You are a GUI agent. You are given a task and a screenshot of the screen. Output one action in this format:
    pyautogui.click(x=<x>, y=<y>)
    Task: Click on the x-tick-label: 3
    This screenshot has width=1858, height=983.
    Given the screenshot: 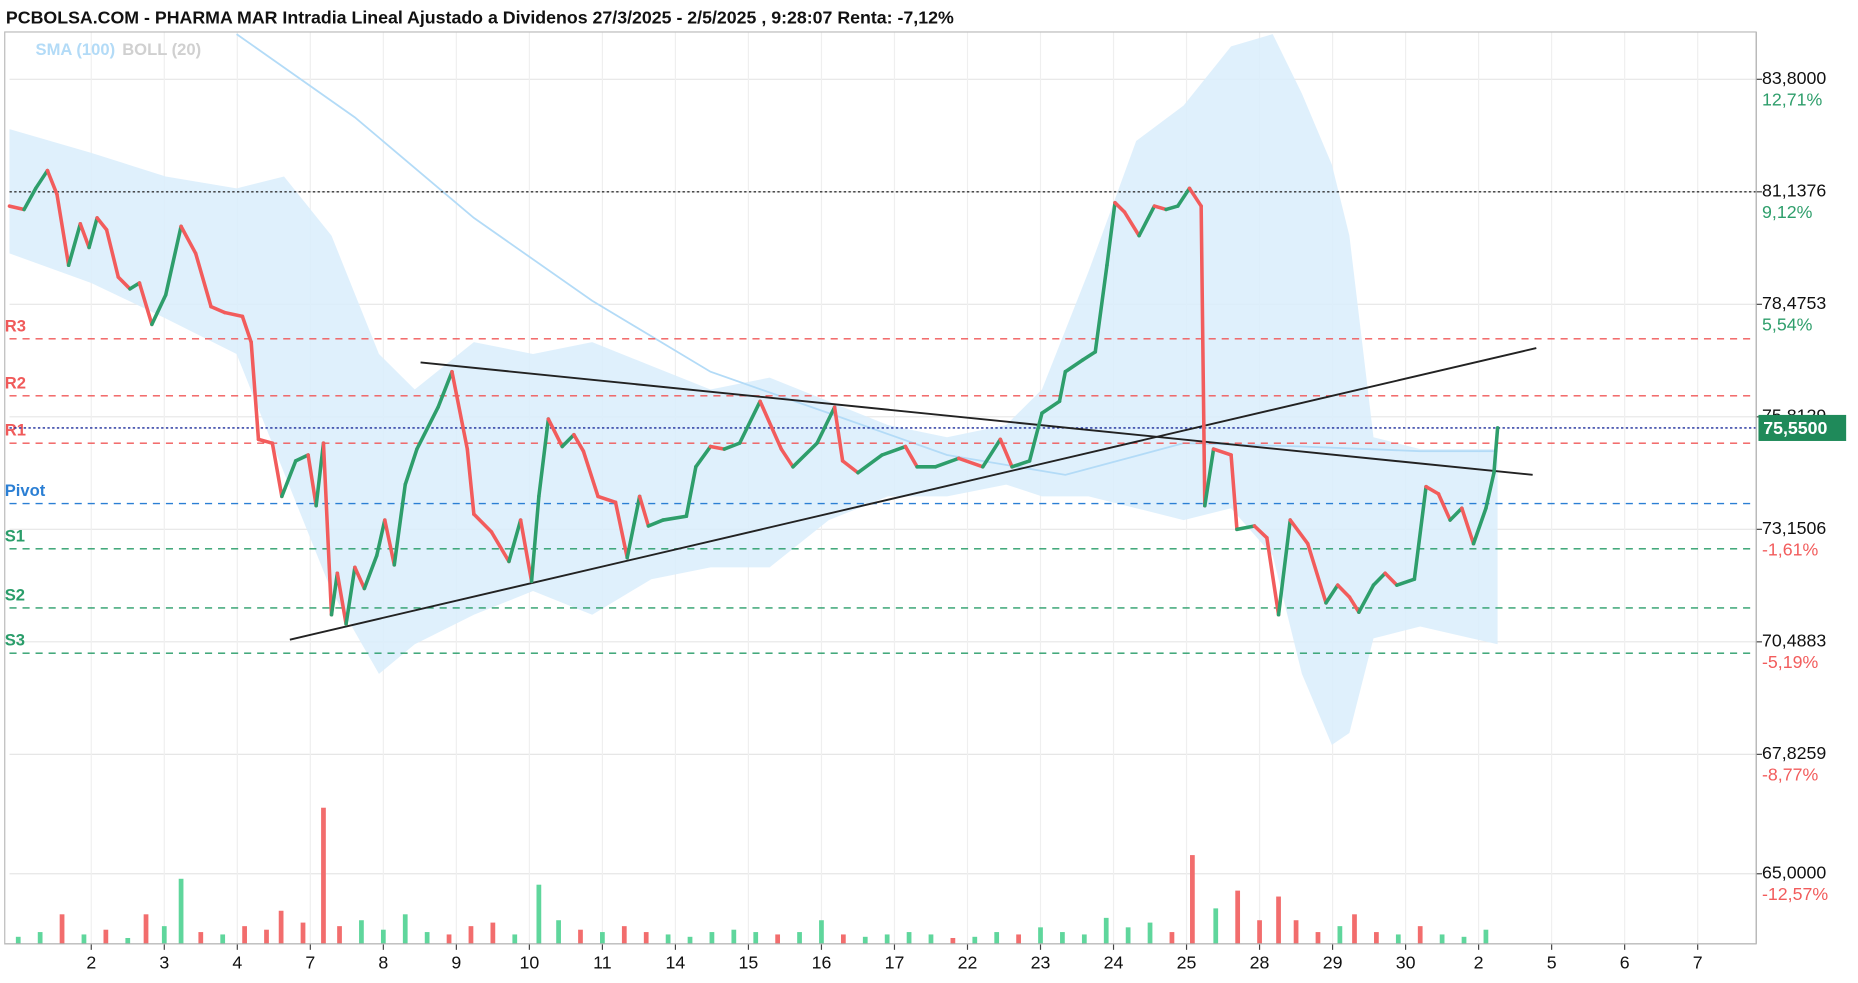 What is the action you would take?
    pyautogui.click(x=164, y=963)
    